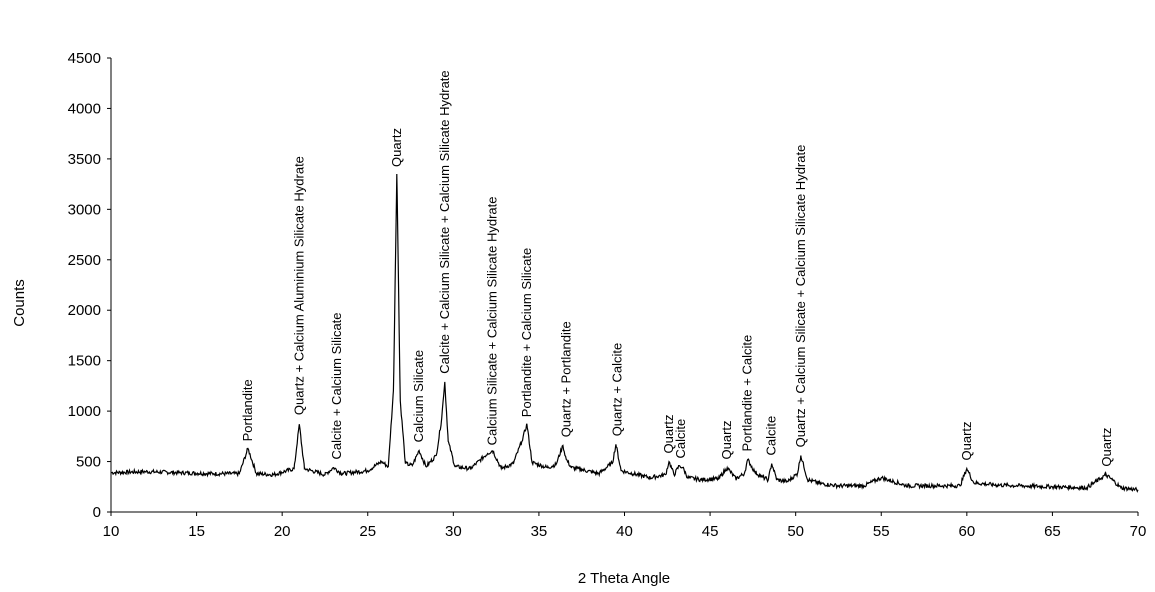 This screenshot has width=1155, height=592. What do you see at coordinates (1052, 531) in the screenshot?
I see `x-tick-label: 65` at bounding box center [1052, 531].